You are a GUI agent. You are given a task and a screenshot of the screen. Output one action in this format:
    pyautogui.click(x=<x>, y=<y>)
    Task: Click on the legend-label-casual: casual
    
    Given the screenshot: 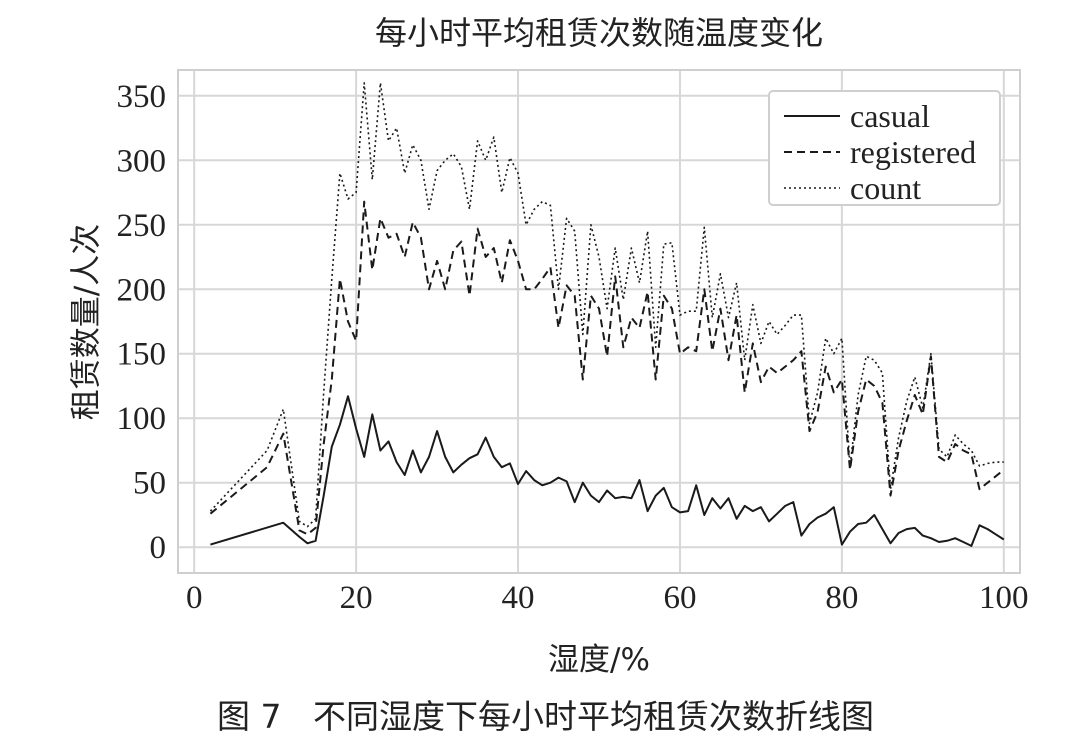 What is the action you would take?
    pyautogui.click(x=890, y=116)
    